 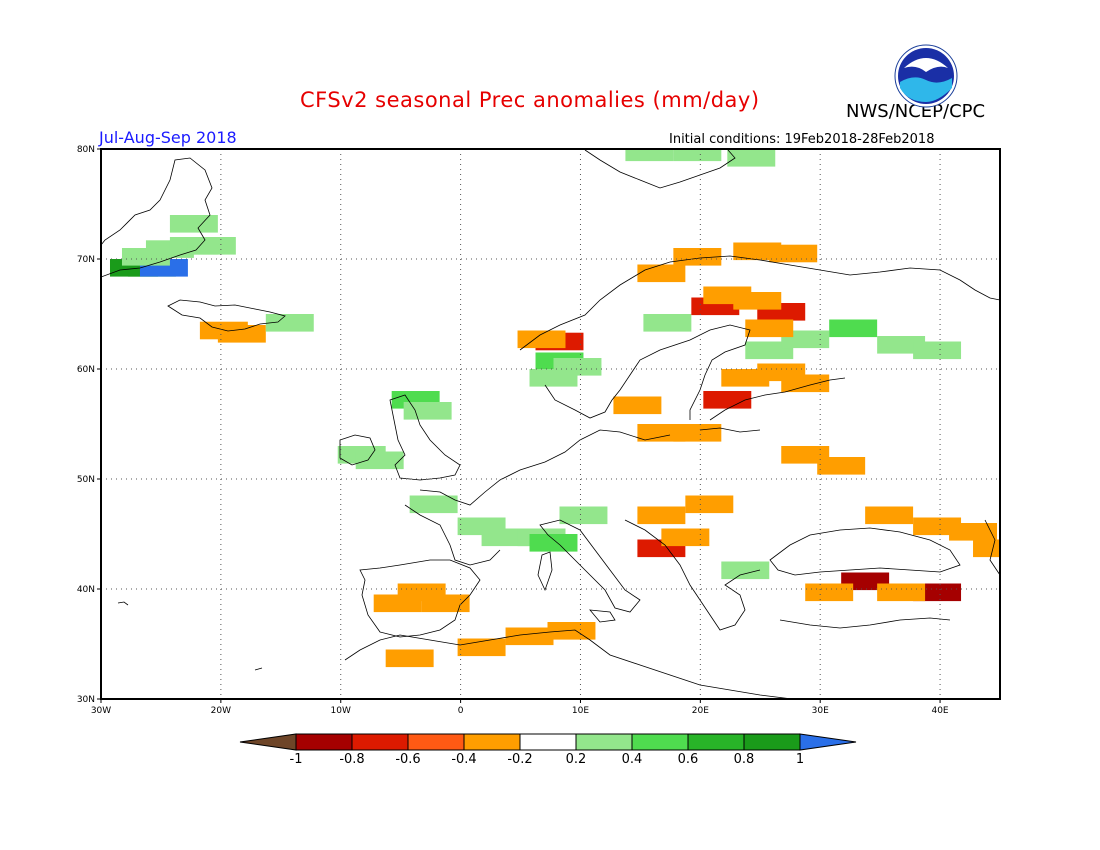 I want to click on longitude-label: 20W, so click(x=221, y=711).